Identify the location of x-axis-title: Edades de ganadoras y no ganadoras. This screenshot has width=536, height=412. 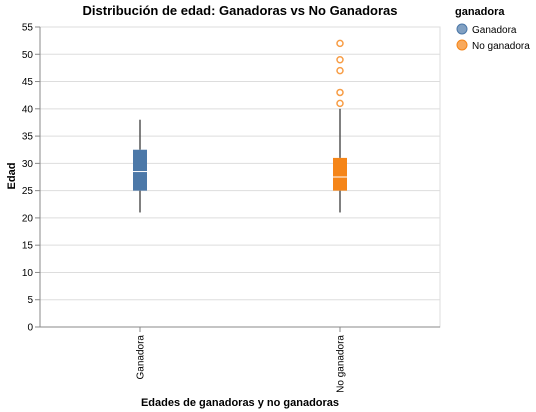
(240, 403).